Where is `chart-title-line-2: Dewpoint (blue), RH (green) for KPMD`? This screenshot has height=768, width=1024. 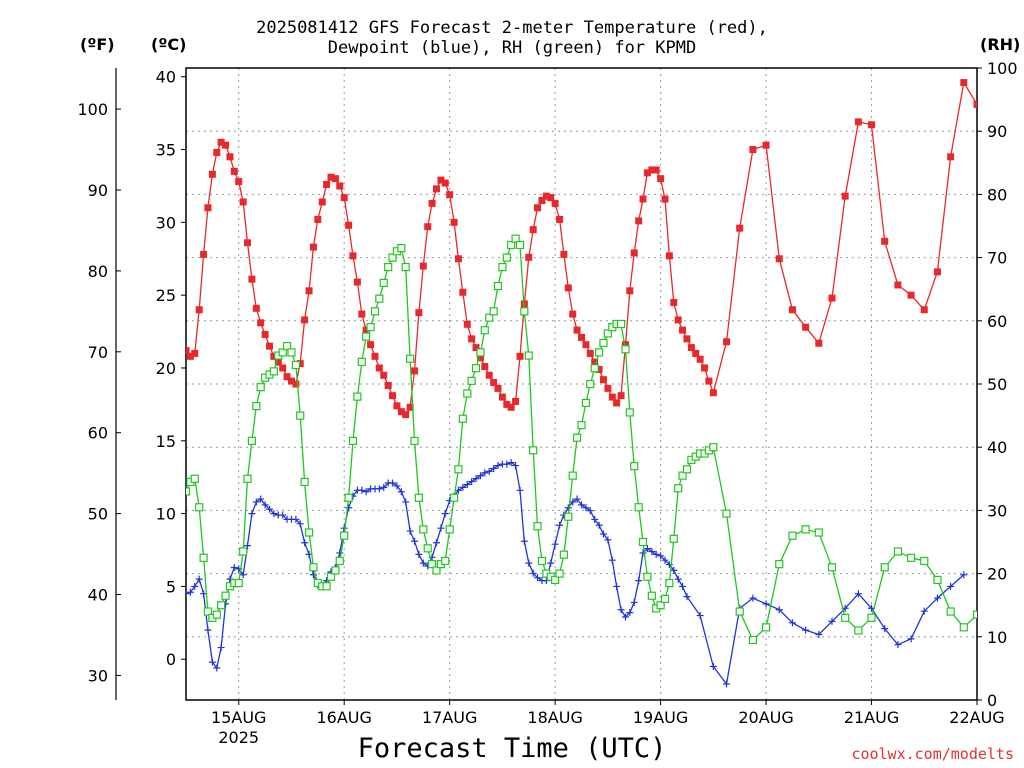 chart-title-line-2: Dewpoint (blue), RH (green) for KPMD is located at coordinates (512, 48).